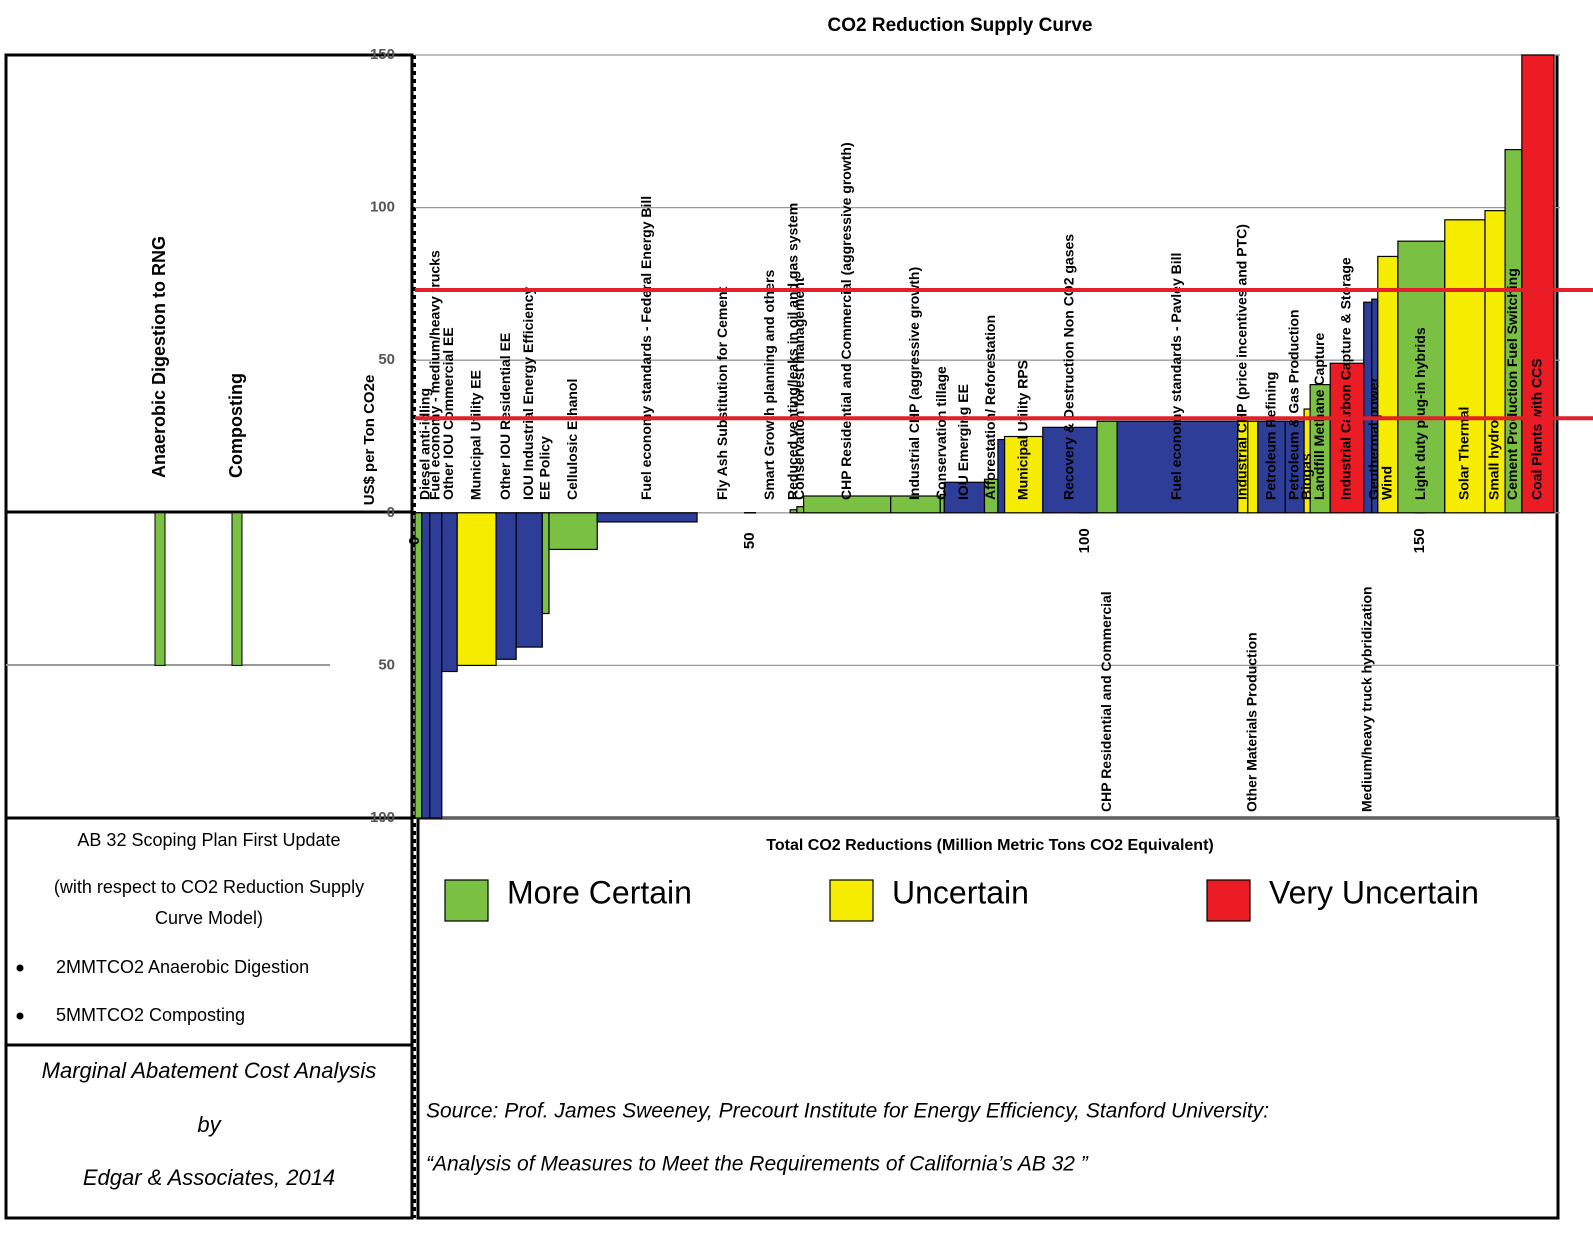 This screenshot has height=1239, width=1593. What do you see at coordinates (1464, 453) in the screenshot?
I see `bar-label: Solar Thermal` at bounding box center [1464, 453].